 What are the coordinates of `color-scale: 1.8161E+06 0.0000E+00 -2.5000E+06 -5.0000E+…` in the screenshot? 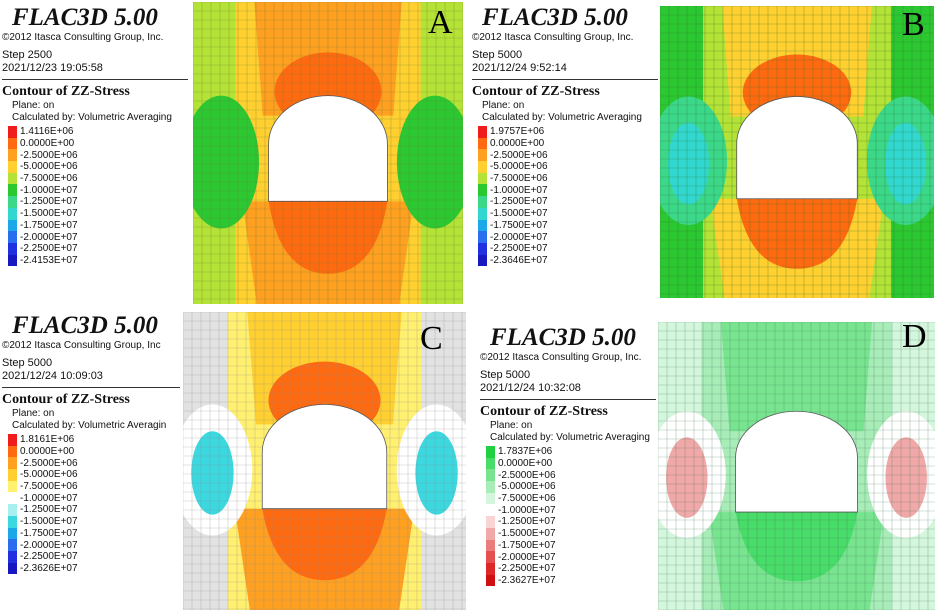 It's located at (91, 504).